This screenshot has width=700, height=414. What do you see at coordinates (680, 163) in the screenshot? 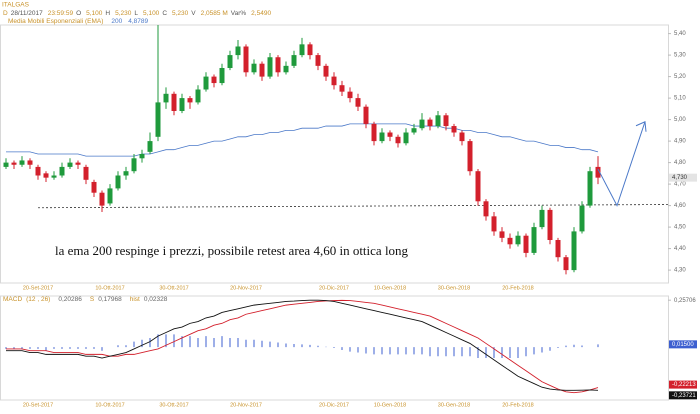
I see `y-tick-label: 4,80` at bounding box center [680, 163].